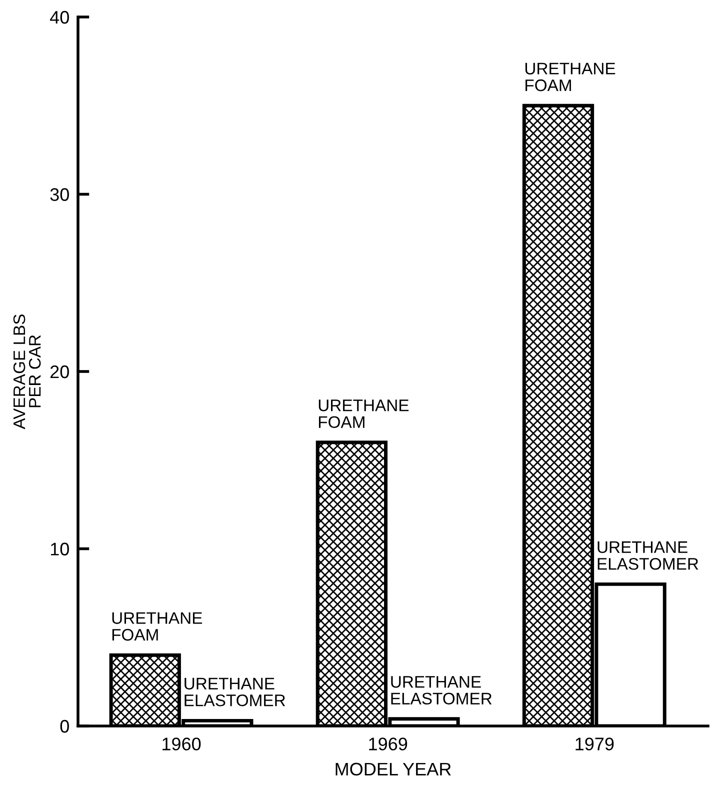 This screenshot has width=718, height=793. Describe the element at coordinates (595, 744) in the screenshot. I see `x-tick-label: 1979` at that location.